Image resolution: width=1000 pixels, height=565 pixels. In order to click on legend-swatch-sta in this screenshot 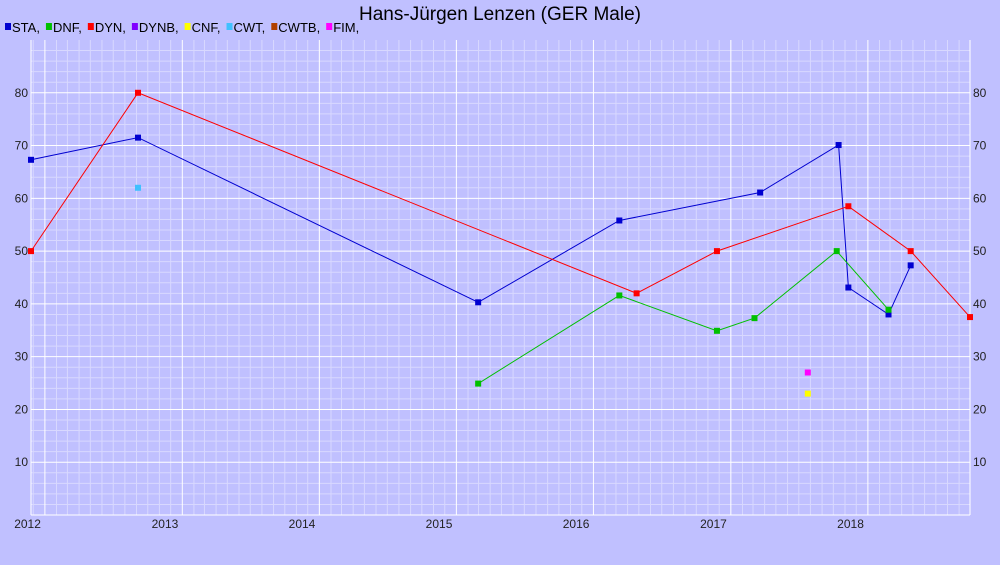, I will do `click(8, 26)`.